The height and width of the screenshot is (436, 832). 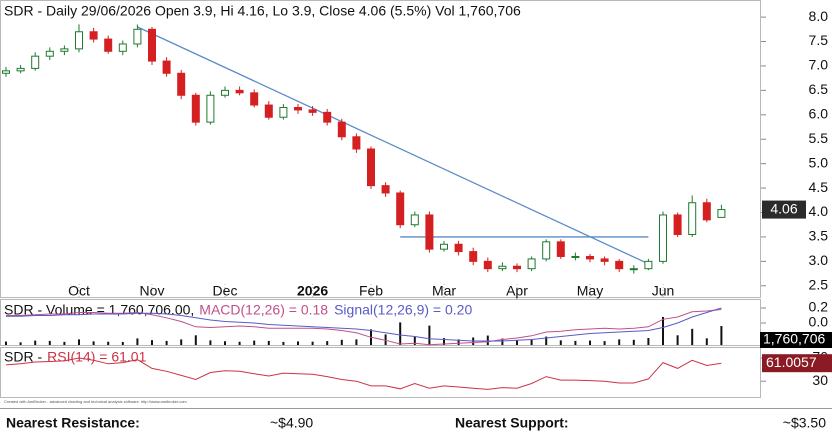 I want to click on legend-entry: RSI(14) = 61.01, so click(x=96, y=357).